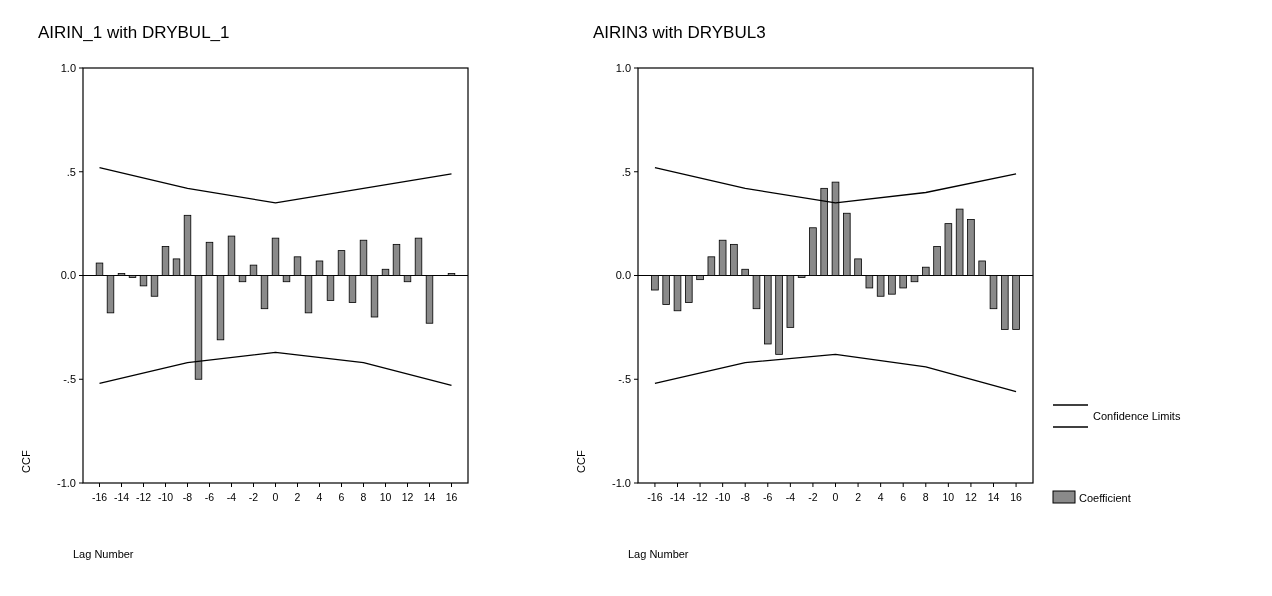 This screenshot has width=1272, height=596. I want to click on legend-label: Coefficient, so click(1105, 498).